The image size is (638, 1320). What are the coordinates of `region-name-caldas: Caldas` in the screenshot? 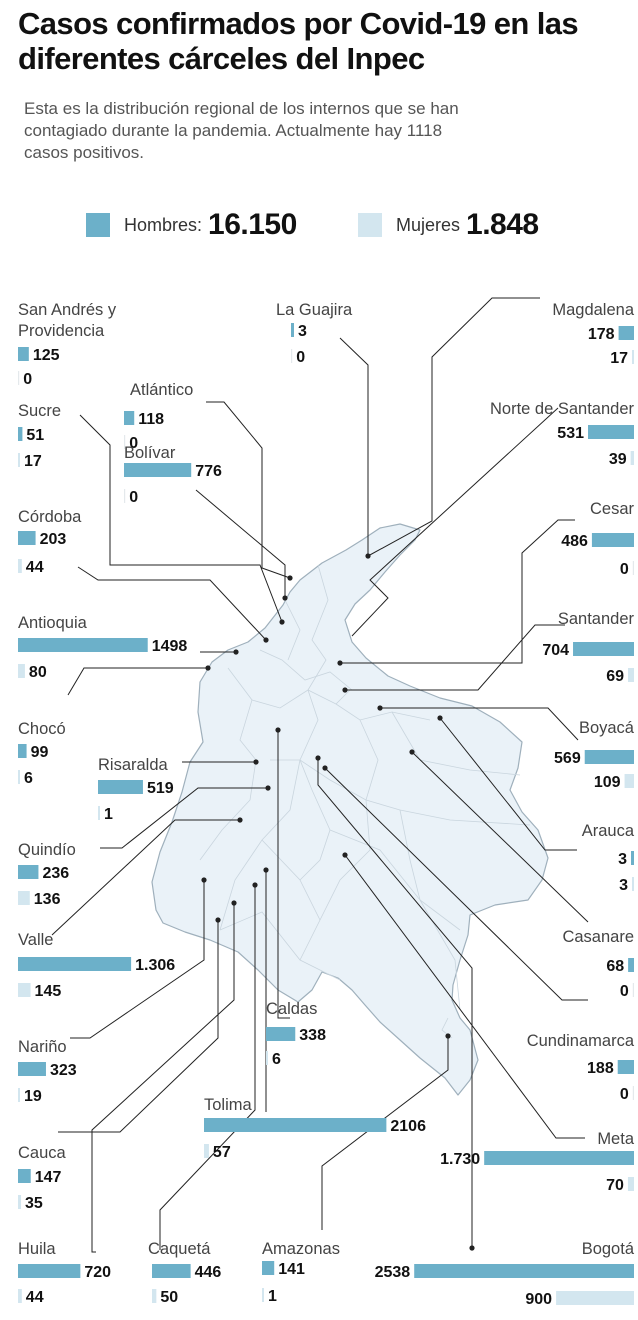 It's located at (291, 1009).